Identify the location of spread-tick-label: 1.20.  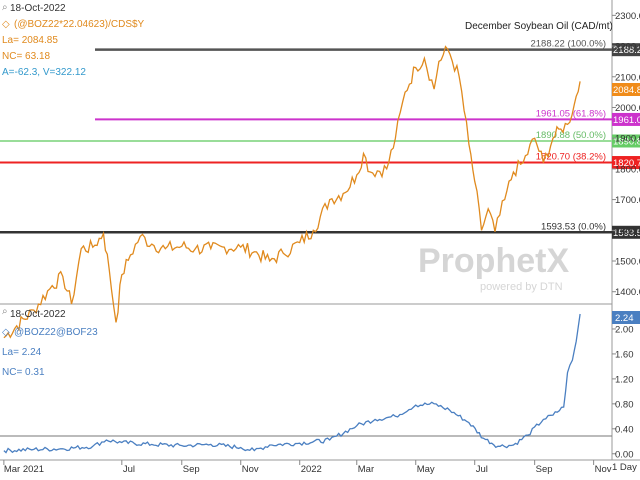
(624, 379).